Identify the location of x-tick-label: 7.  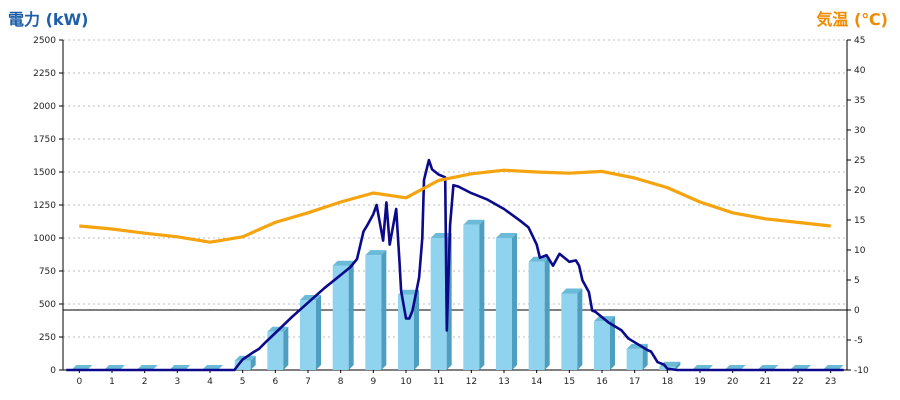
(308, 382).